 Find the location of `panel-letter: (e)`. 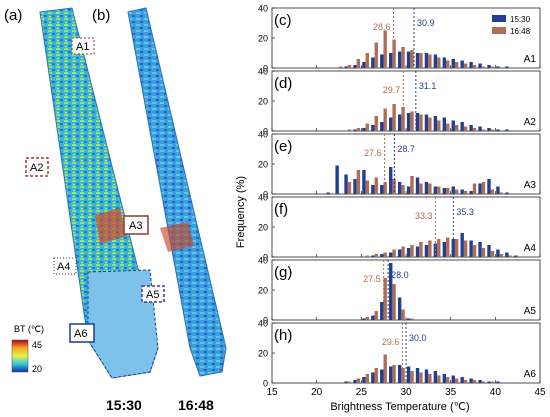

panel-letter: (e) is located at coordinates (283, 146).